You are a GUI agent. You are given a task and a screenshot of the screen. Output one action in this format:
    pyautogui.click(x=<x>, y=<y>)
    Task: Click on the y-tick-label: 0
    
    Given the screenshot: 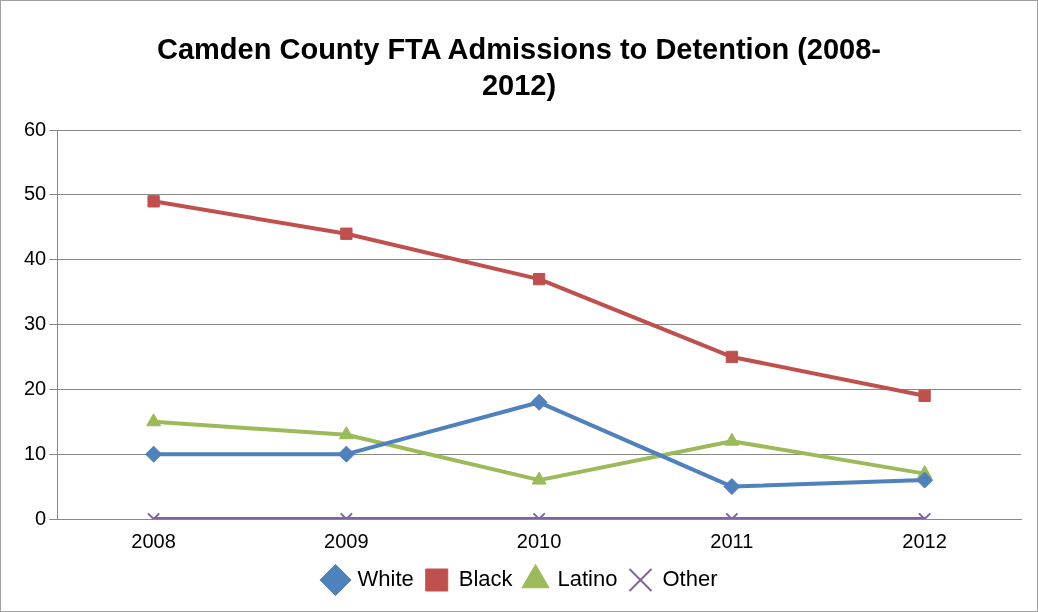 What is the action you would take?
    pyautogui.click(x=41, y=517)
    